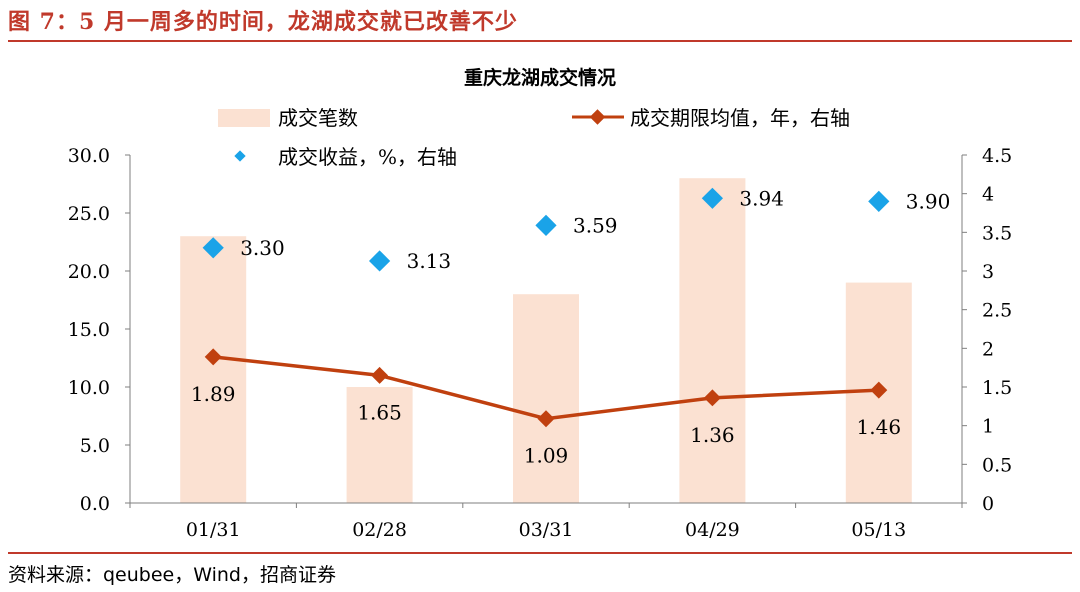 This screenshot has height=592, width=1080. I want to click on scatter-data-label: 3.90, so click(928, 201).